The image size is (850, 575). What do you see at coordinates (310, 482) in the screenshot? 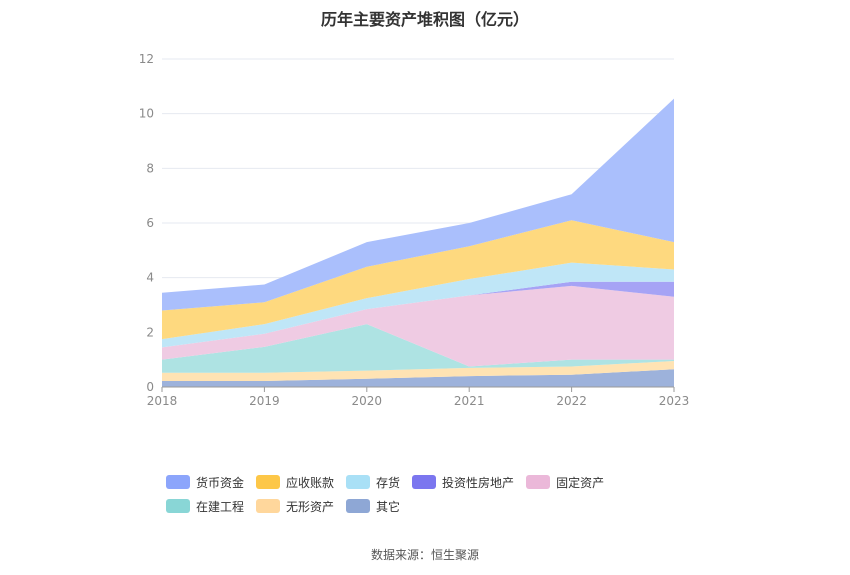
I see `legend-label: 应收账款` at bounding box center [310, 482].